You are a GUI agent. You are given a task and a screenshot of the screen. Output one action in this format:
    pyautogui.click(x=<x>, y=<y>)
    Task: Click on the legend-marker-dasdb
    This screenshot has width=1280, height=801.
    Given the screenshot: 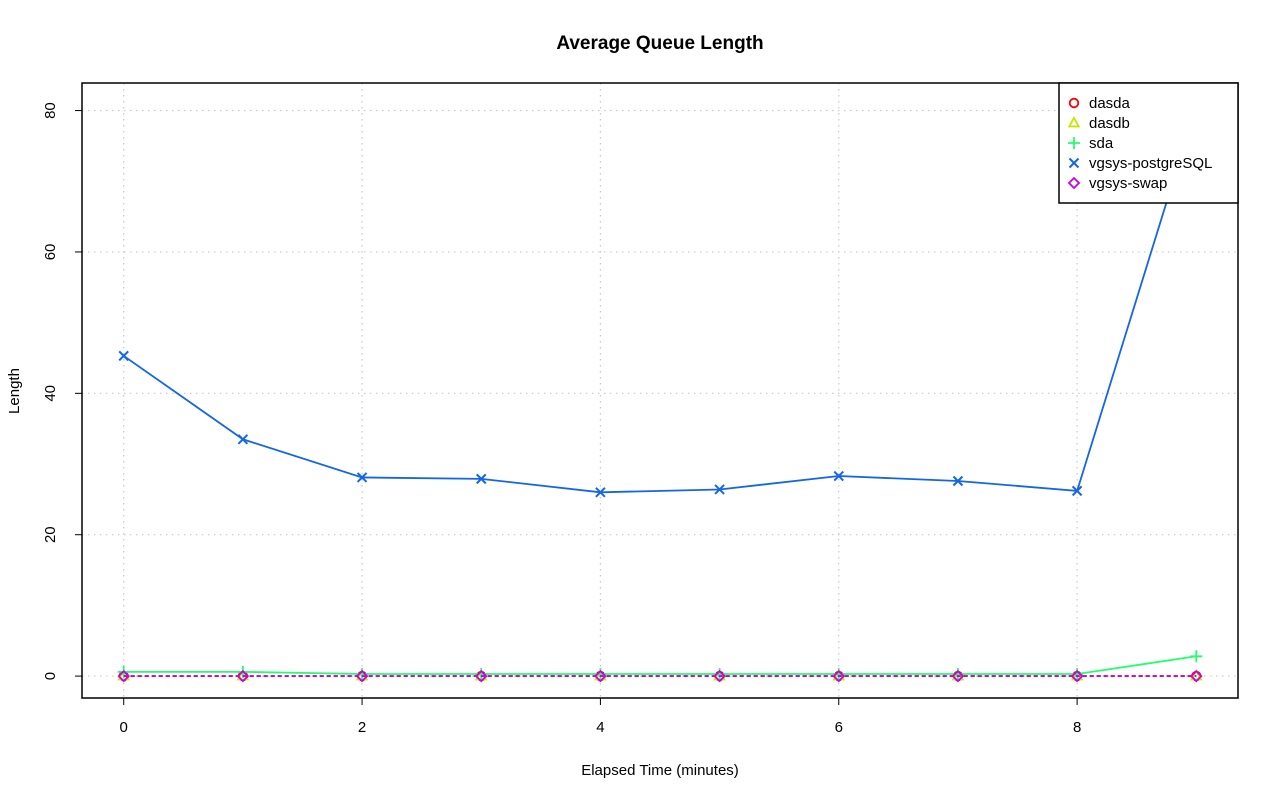 What is the action you would take?
    pyautogui.click(x=1074, y=121)
    